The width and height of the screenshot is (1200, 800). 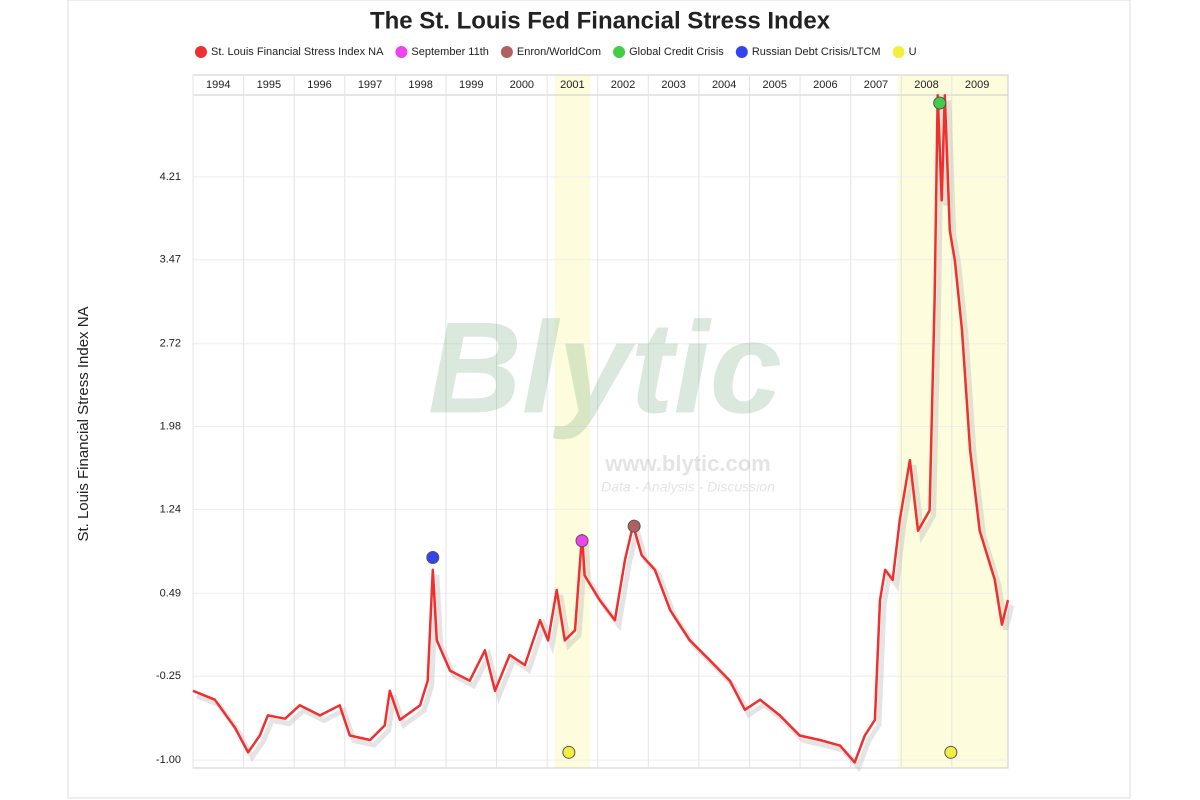 What do you see at coordinates (420, 85) in the screenshot?
I see `x-tick-label: 1998` at bounding box center [420, 85].